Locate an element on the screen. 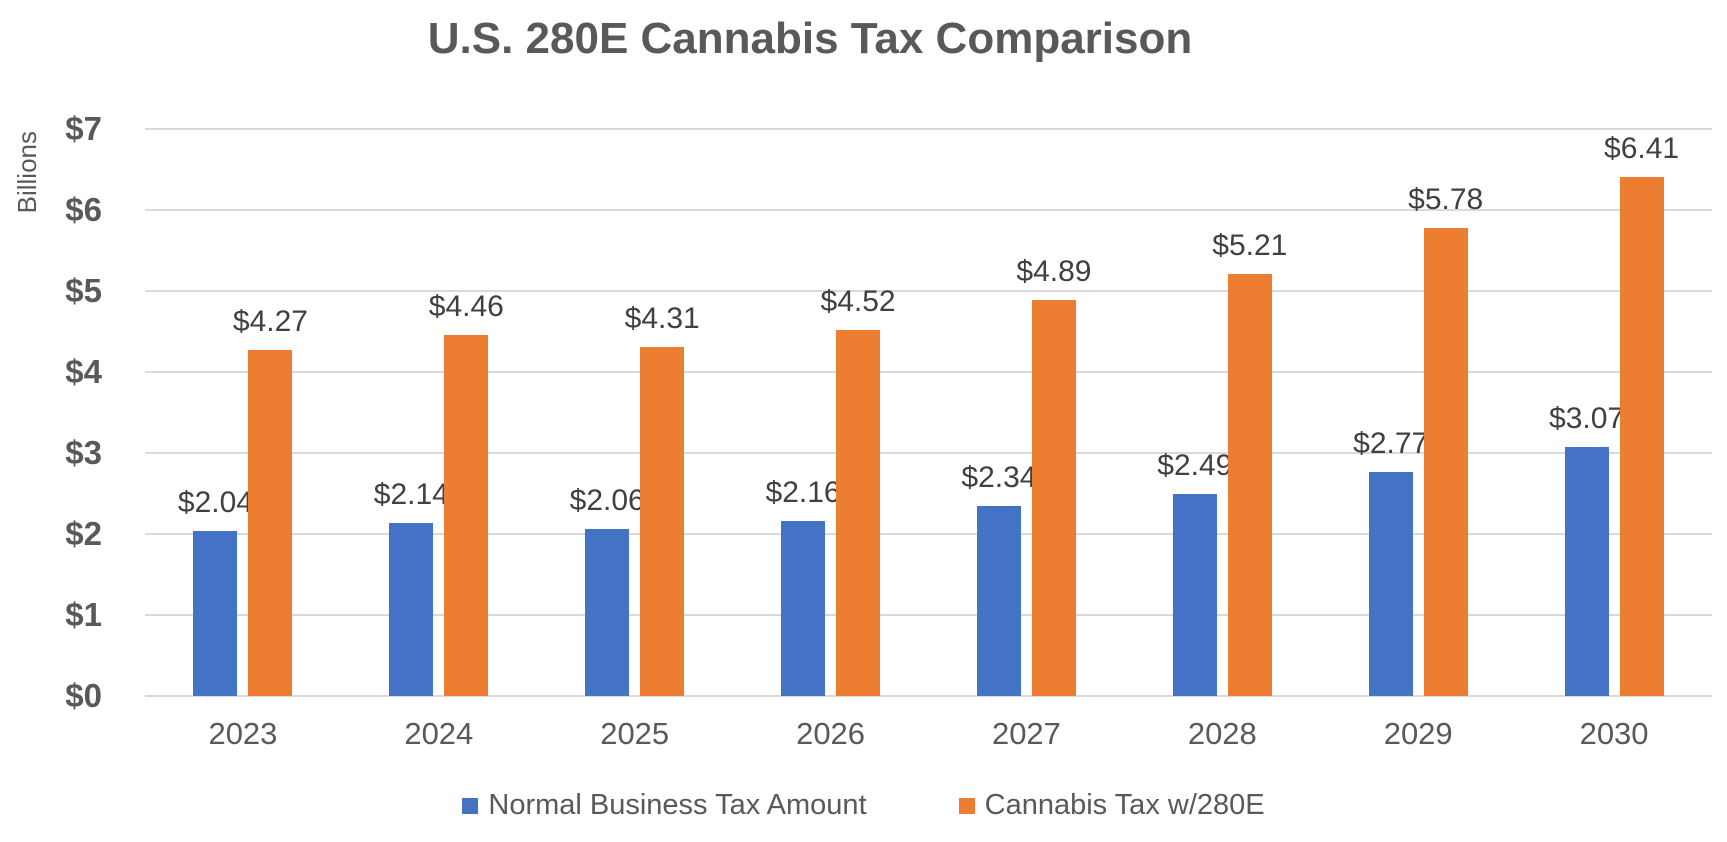 Image resolution: width=1727 pixels, height=842 pixels. y-tick-1: $1 is located at coordinates (83, 614).